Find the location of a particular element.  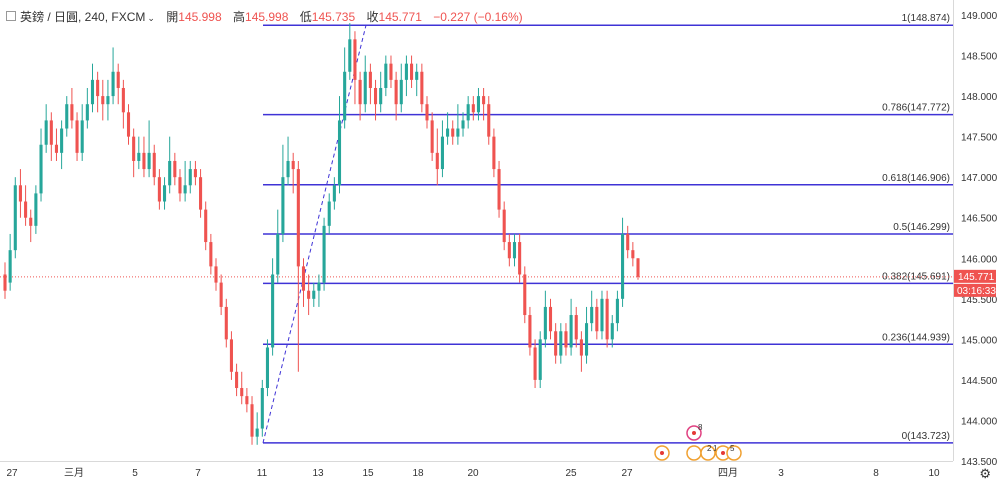

x-tick-label: 三月 is located at coordinates (74, 473).